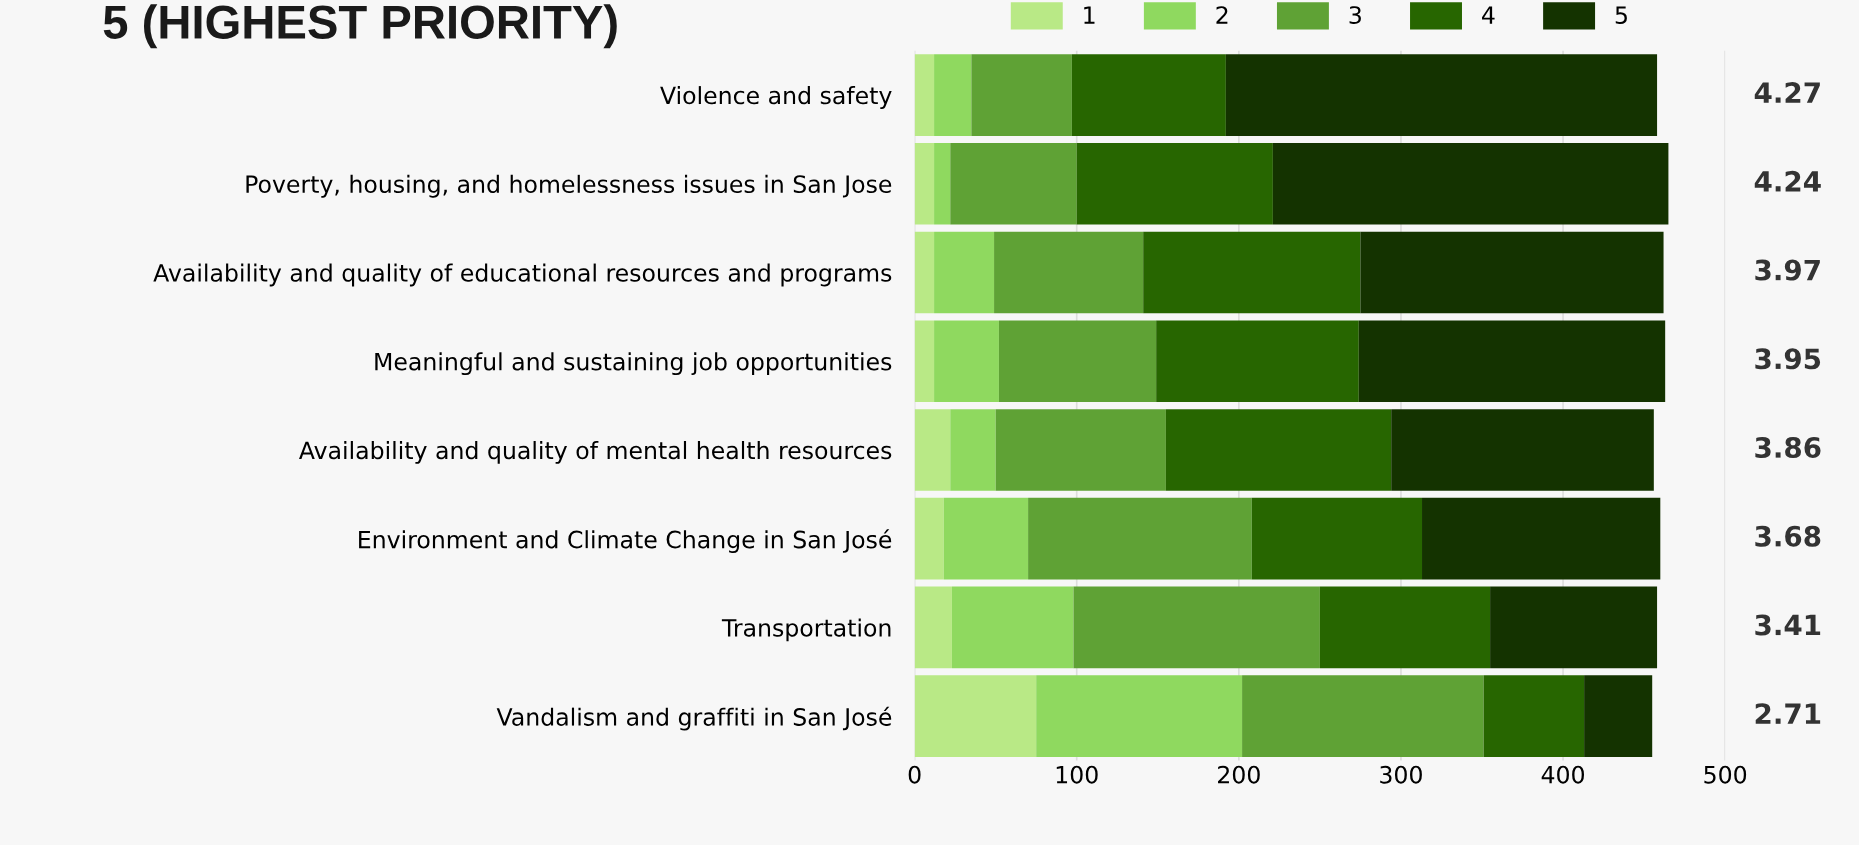 The image size is (1859, 845). What do you see at coordinates (1222, 15) in the screenshot?
I see `legend-label: 2` at bounding box center [1222, 15].